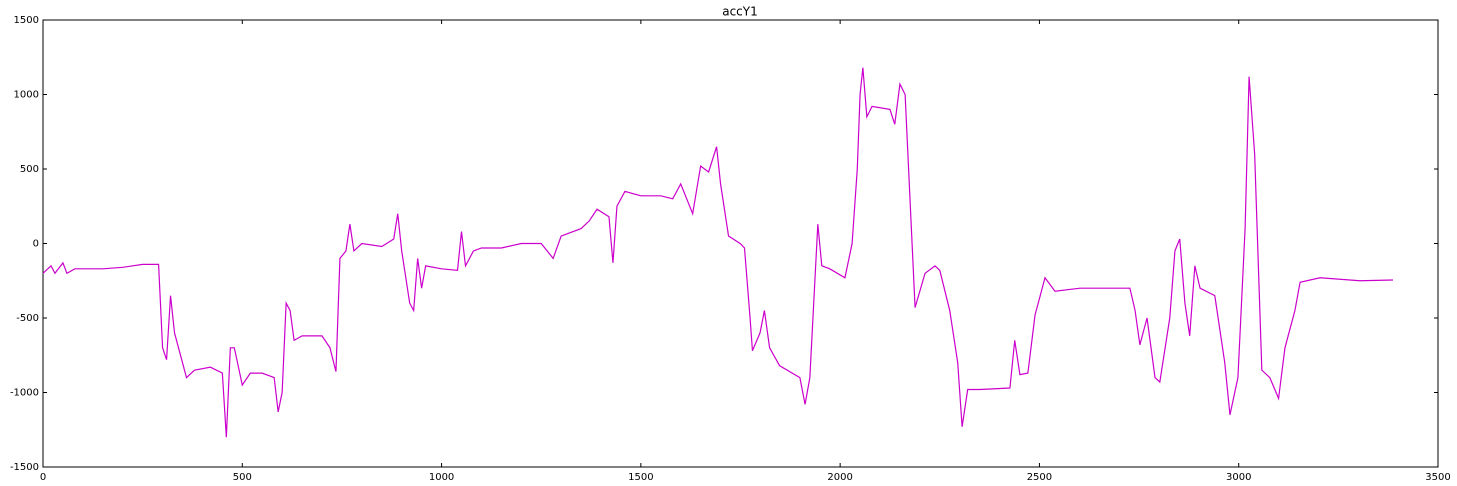 This screenshot has width=1457, height=486. I want to click on y-tick-label: -500, so click(27, 318).